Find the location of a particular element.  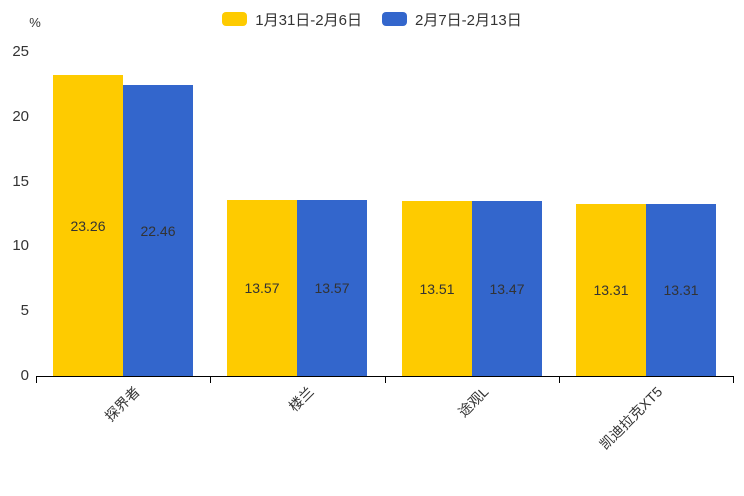

bar-value-label: 22.46 is located at coordinates (158, 230).